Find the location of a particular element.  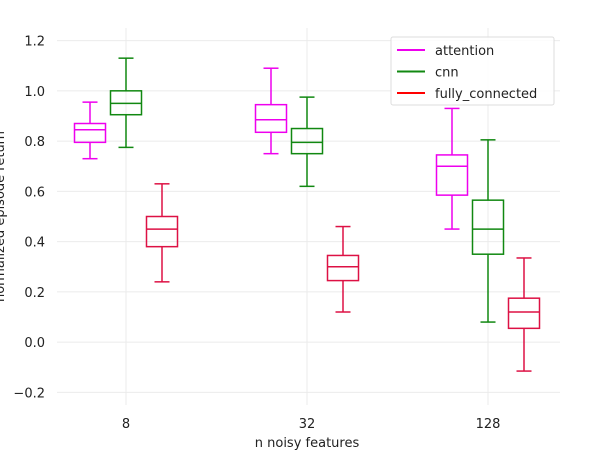

y-tick-label: 0.2 is located at coordinates (34, 293).